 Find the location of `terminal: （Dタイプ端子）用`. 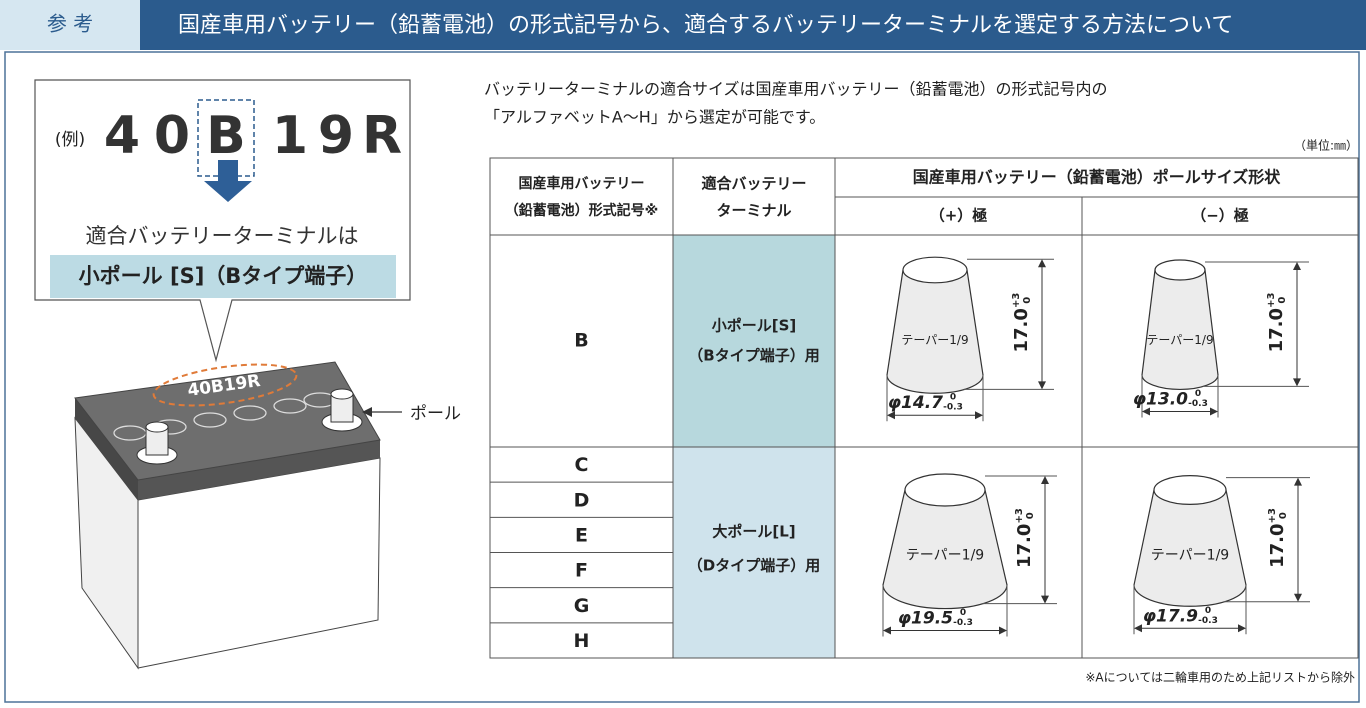

terminal: （Dタイプ端子）用 is located at coordinates (754, 566).